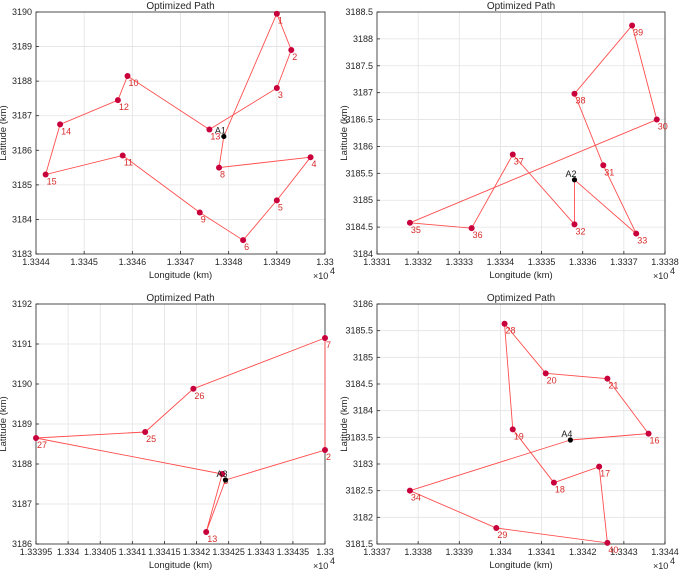  What do you see at coordinates (363, 517) in the screenshot?
I see `y-tick-label: 3182` at bounding box center [363, 517].